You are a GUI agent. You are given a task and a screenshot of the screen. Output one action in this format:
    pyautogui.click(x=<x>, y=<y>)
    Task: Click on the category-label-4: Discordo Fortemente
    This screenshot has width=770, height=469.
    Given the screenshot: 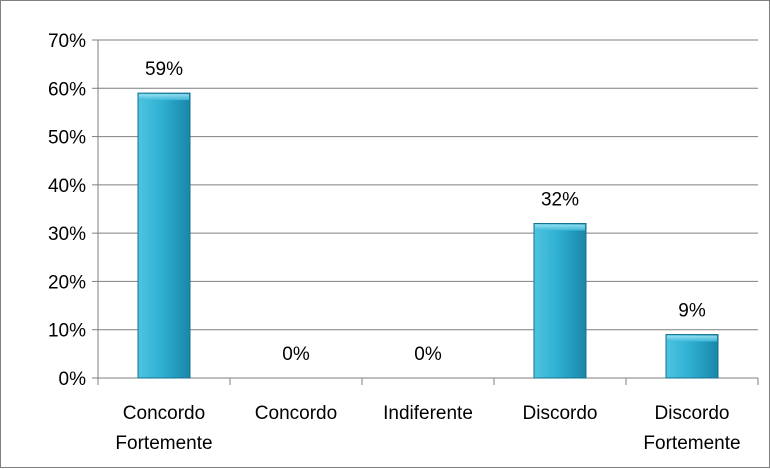 What is the action you would take?
    pyautogui.click(x=691, y=428)
    